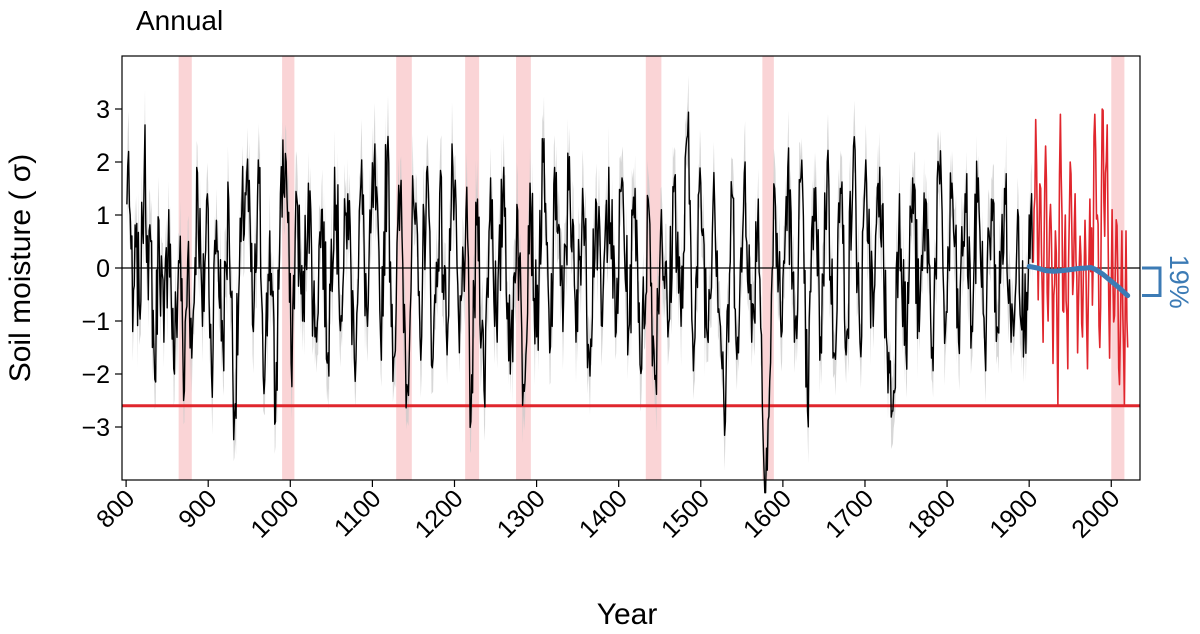 The width and height of the screenshot is (1200, 634). Describe the element at coordinates (685, 513) in the screenshot. I see `x-tick-label: 1500` at that location.